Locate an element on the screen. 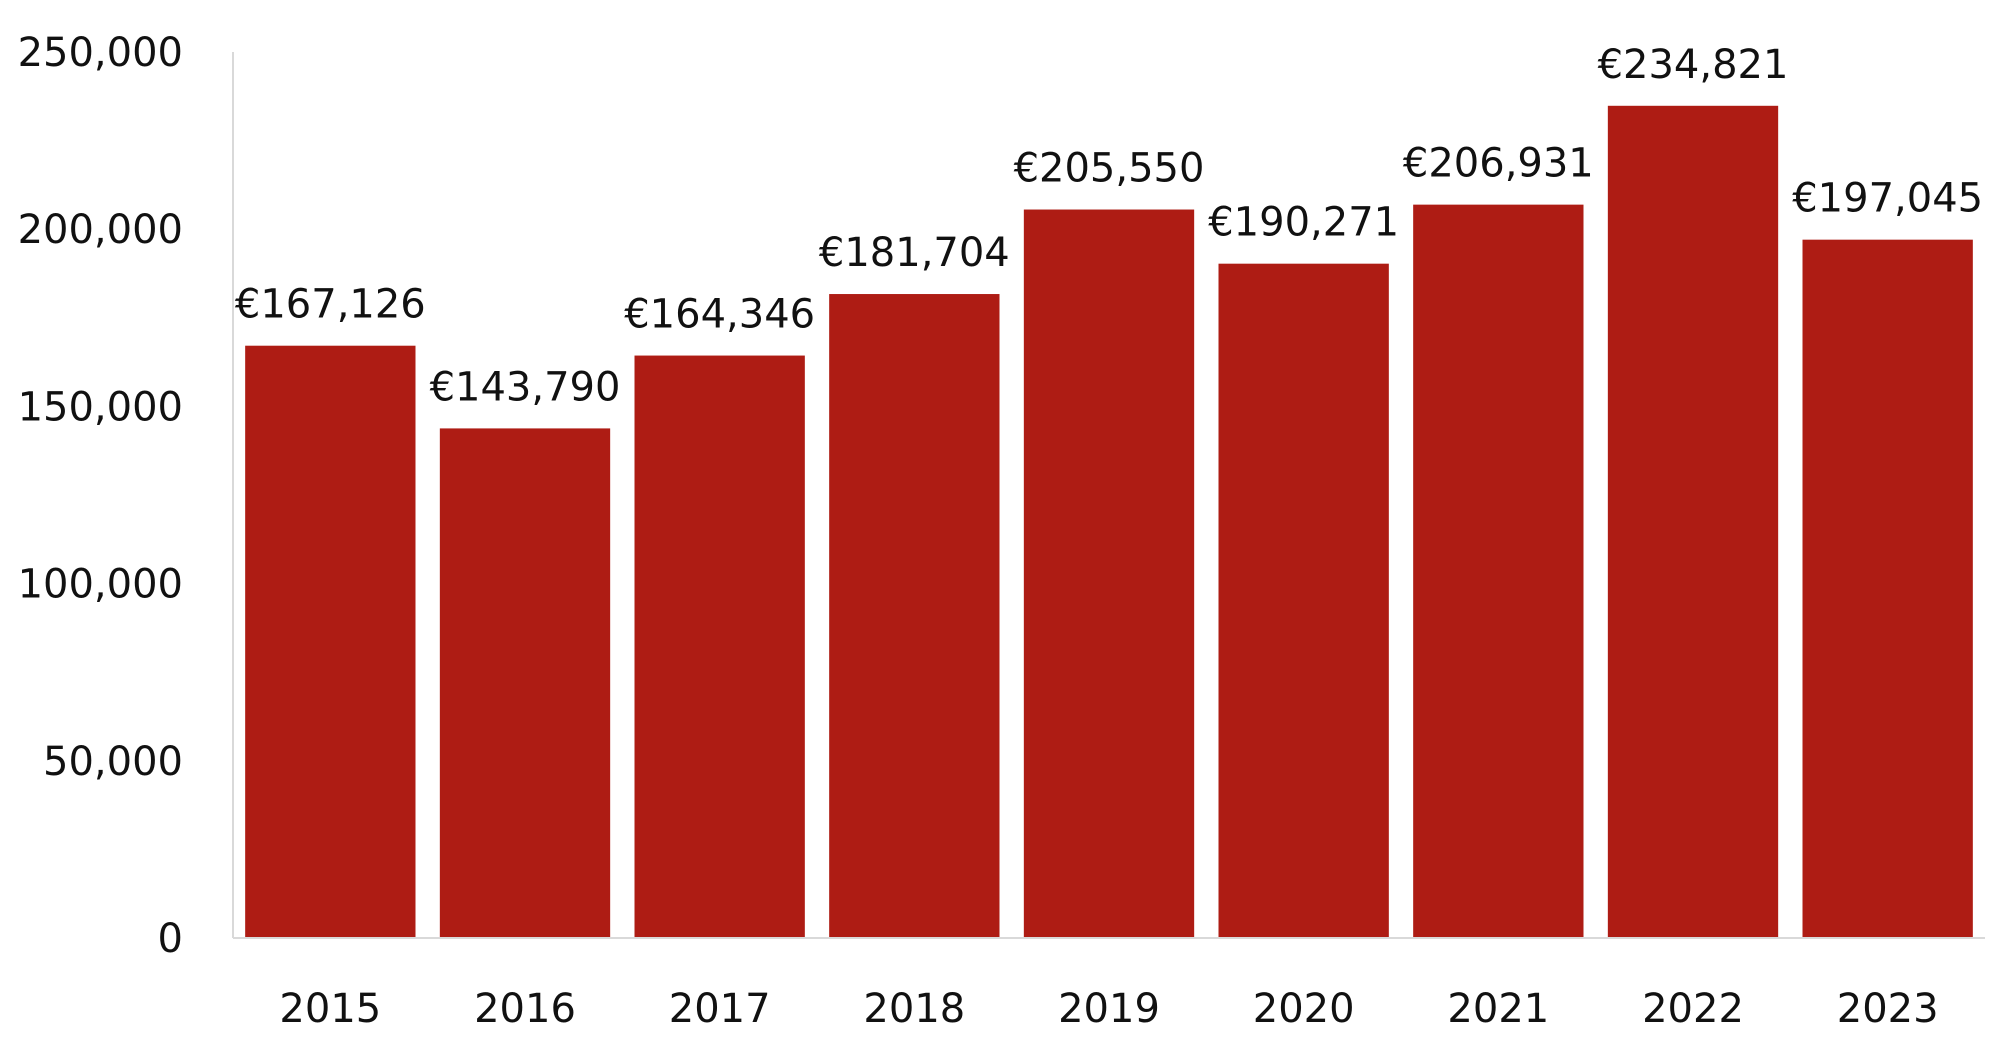 Image resolution: width=2000 pixels, height=1052 pixels. x-tick-label-2023: 2023 is located at coordinates (1888, 1009).